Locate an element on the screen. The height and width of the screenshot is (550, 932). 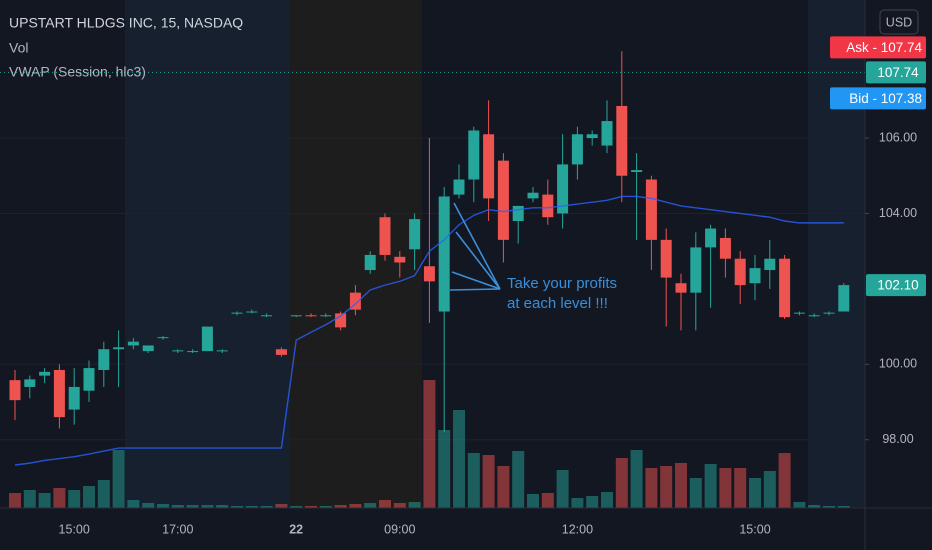
annotation: at each level !!! is located at coordinates (557, 303).